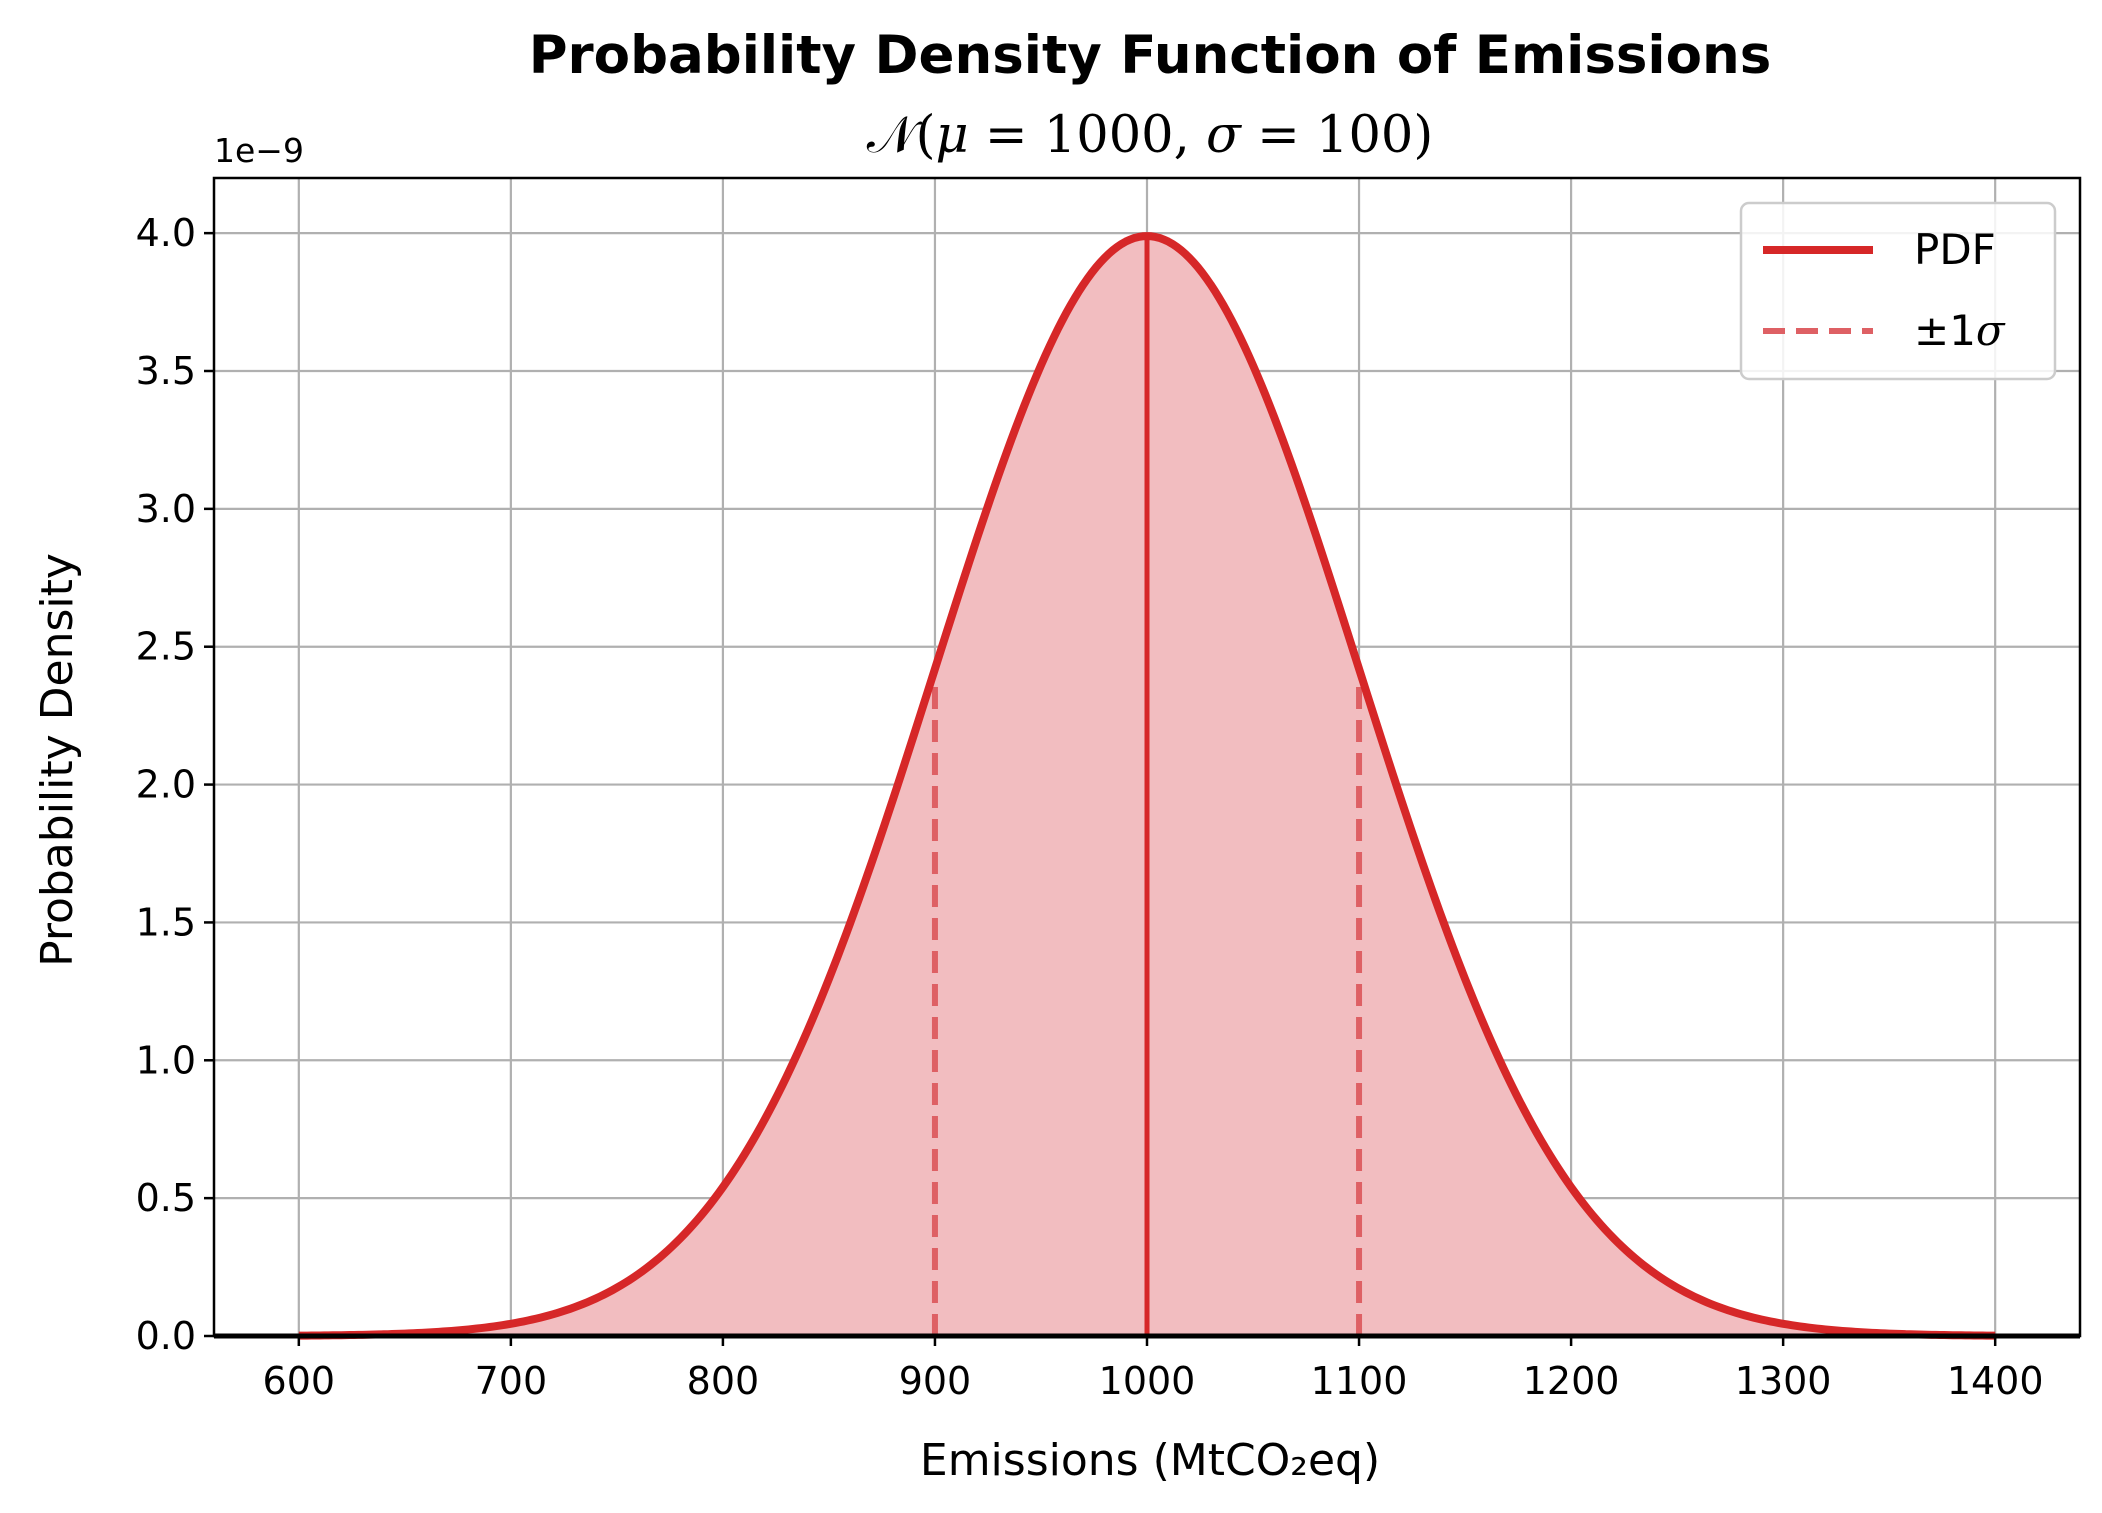 The image size is (2102, 1513). What do you see at coordinates (166, 1060) in the screenshot?
I see `y-tick-label: 1.0` at bounding box center [166, 1060].